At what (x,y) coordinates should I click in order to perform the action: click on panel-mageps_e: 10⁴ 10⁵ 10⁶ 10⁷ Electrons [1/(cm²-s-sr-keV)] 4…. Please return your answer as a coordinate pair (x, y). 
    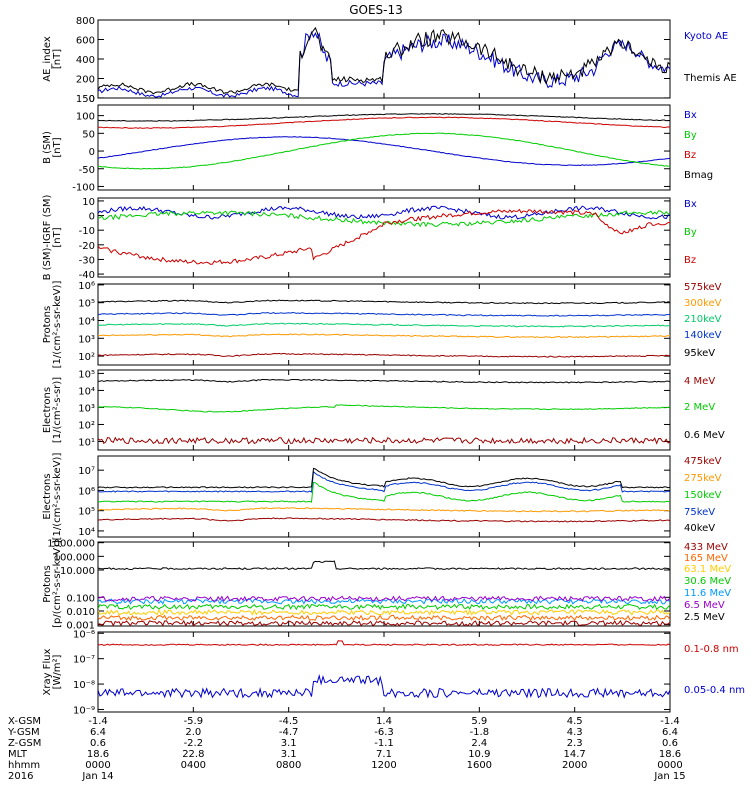
    Looking at the image, I should click on (382, 497).